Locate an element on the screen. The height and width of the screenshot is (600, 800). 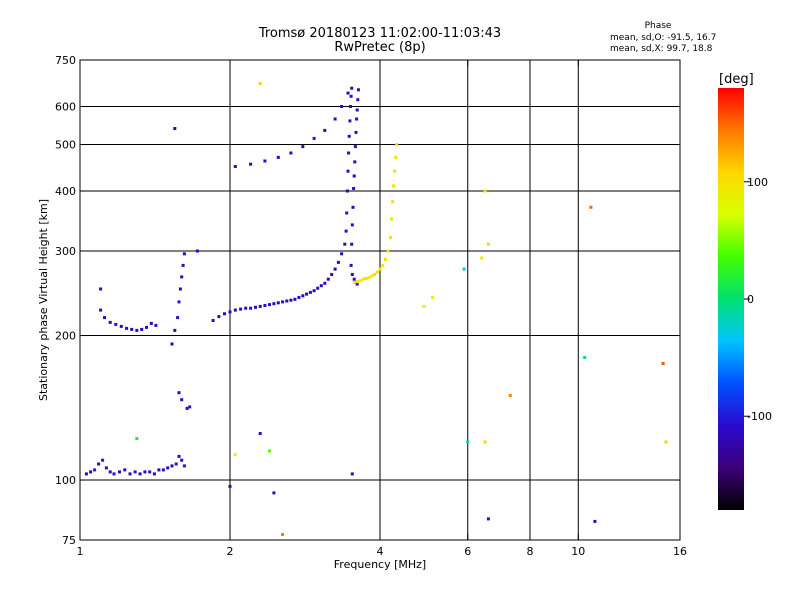
x-tick-label: 2 is located at coordinates (230, 551).